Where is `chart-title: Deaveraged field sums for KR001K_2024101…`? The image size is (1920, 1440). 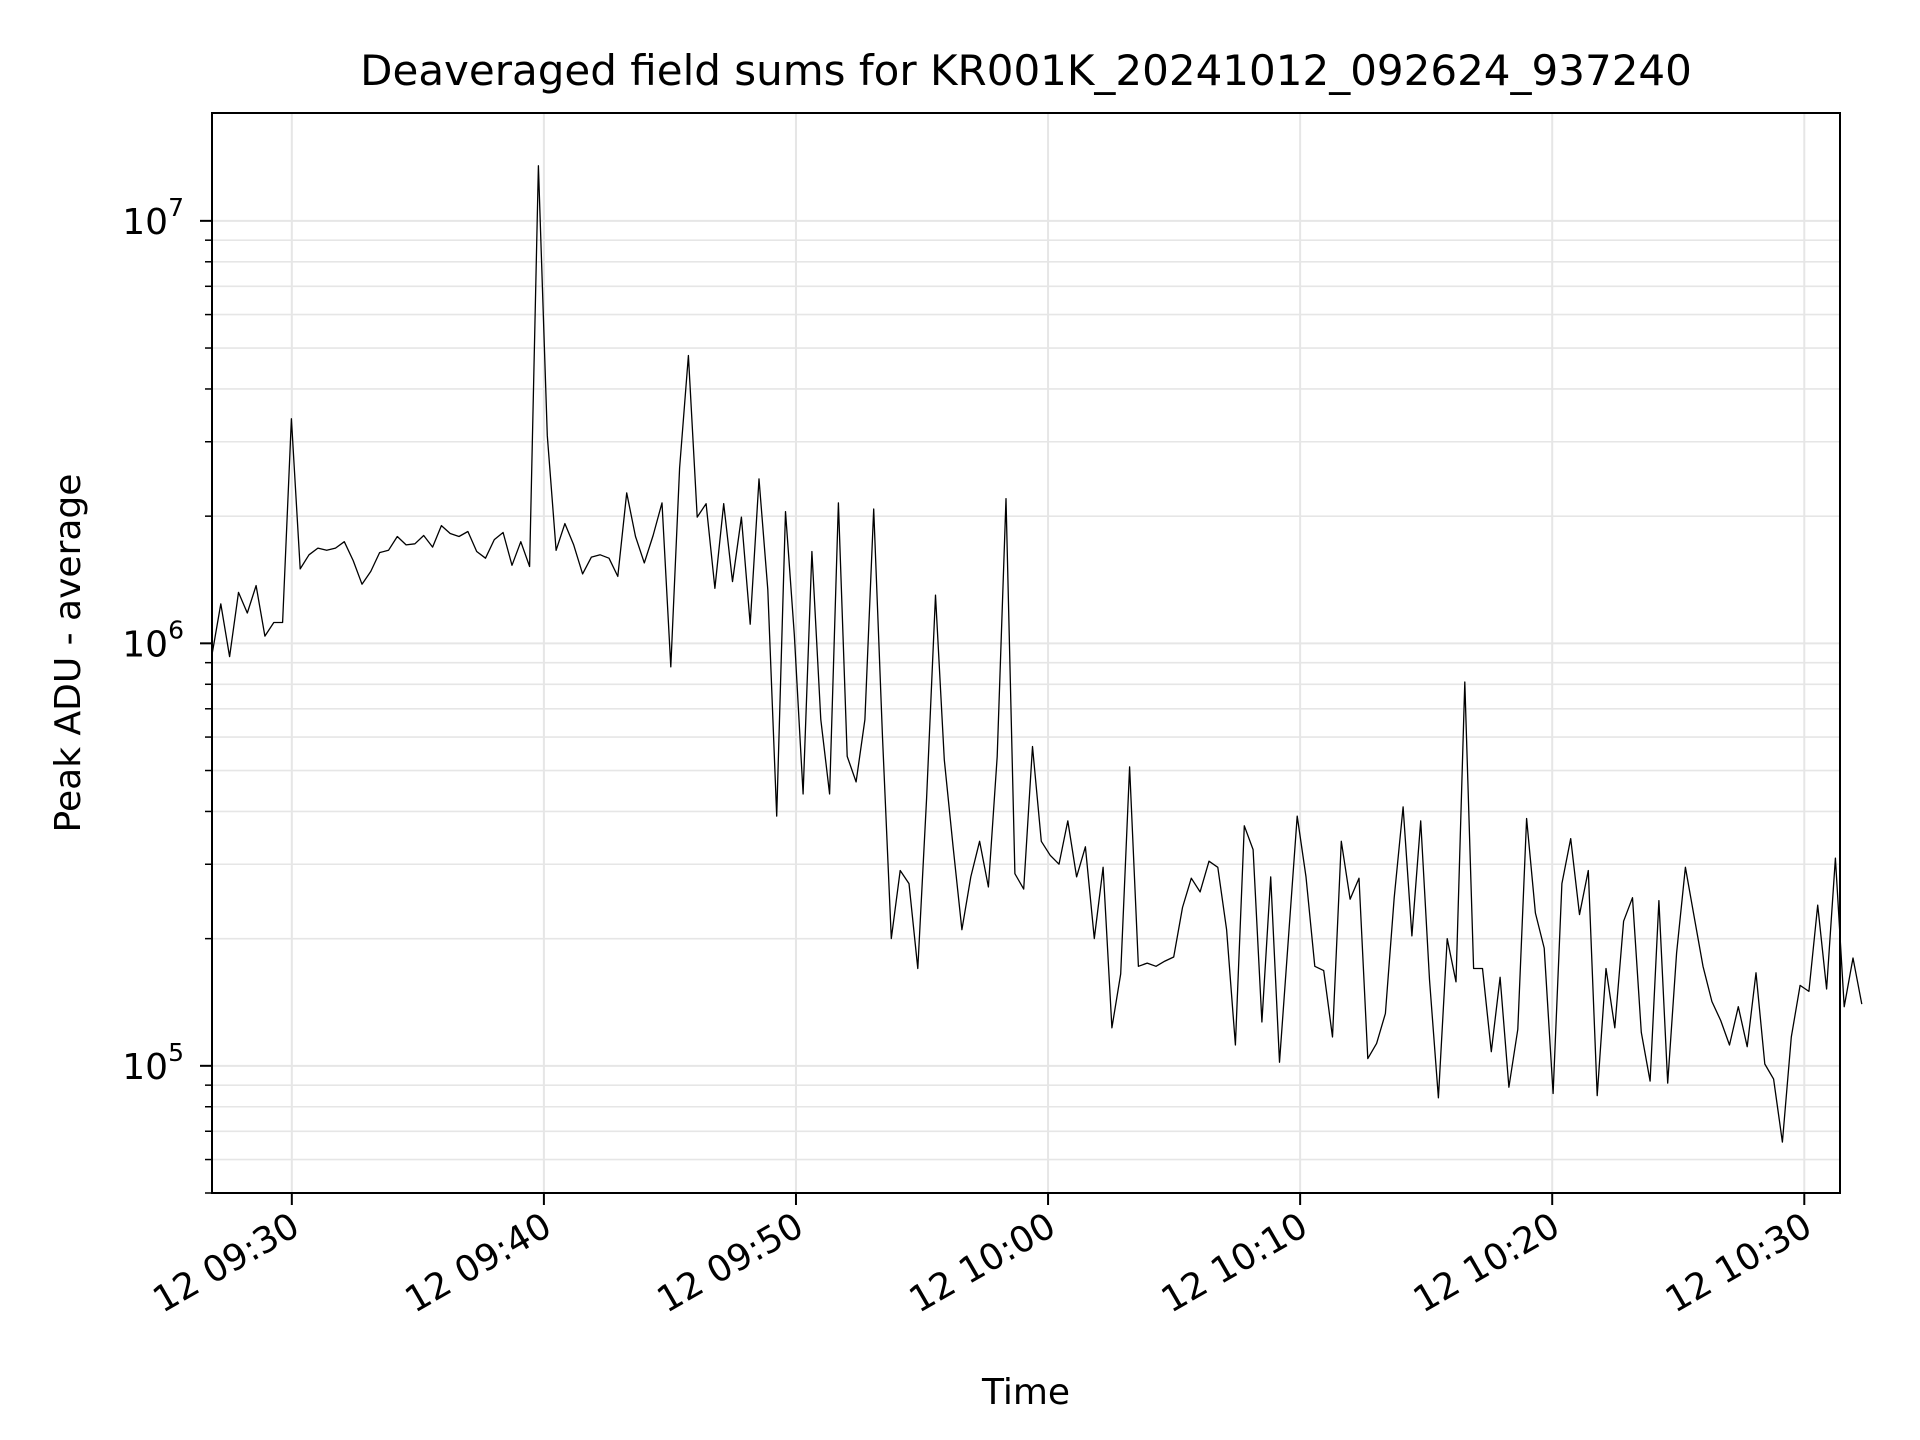 chart-title: Deaveraged field sums for KR001K_2024101… is located at coordinates (1026, 70).